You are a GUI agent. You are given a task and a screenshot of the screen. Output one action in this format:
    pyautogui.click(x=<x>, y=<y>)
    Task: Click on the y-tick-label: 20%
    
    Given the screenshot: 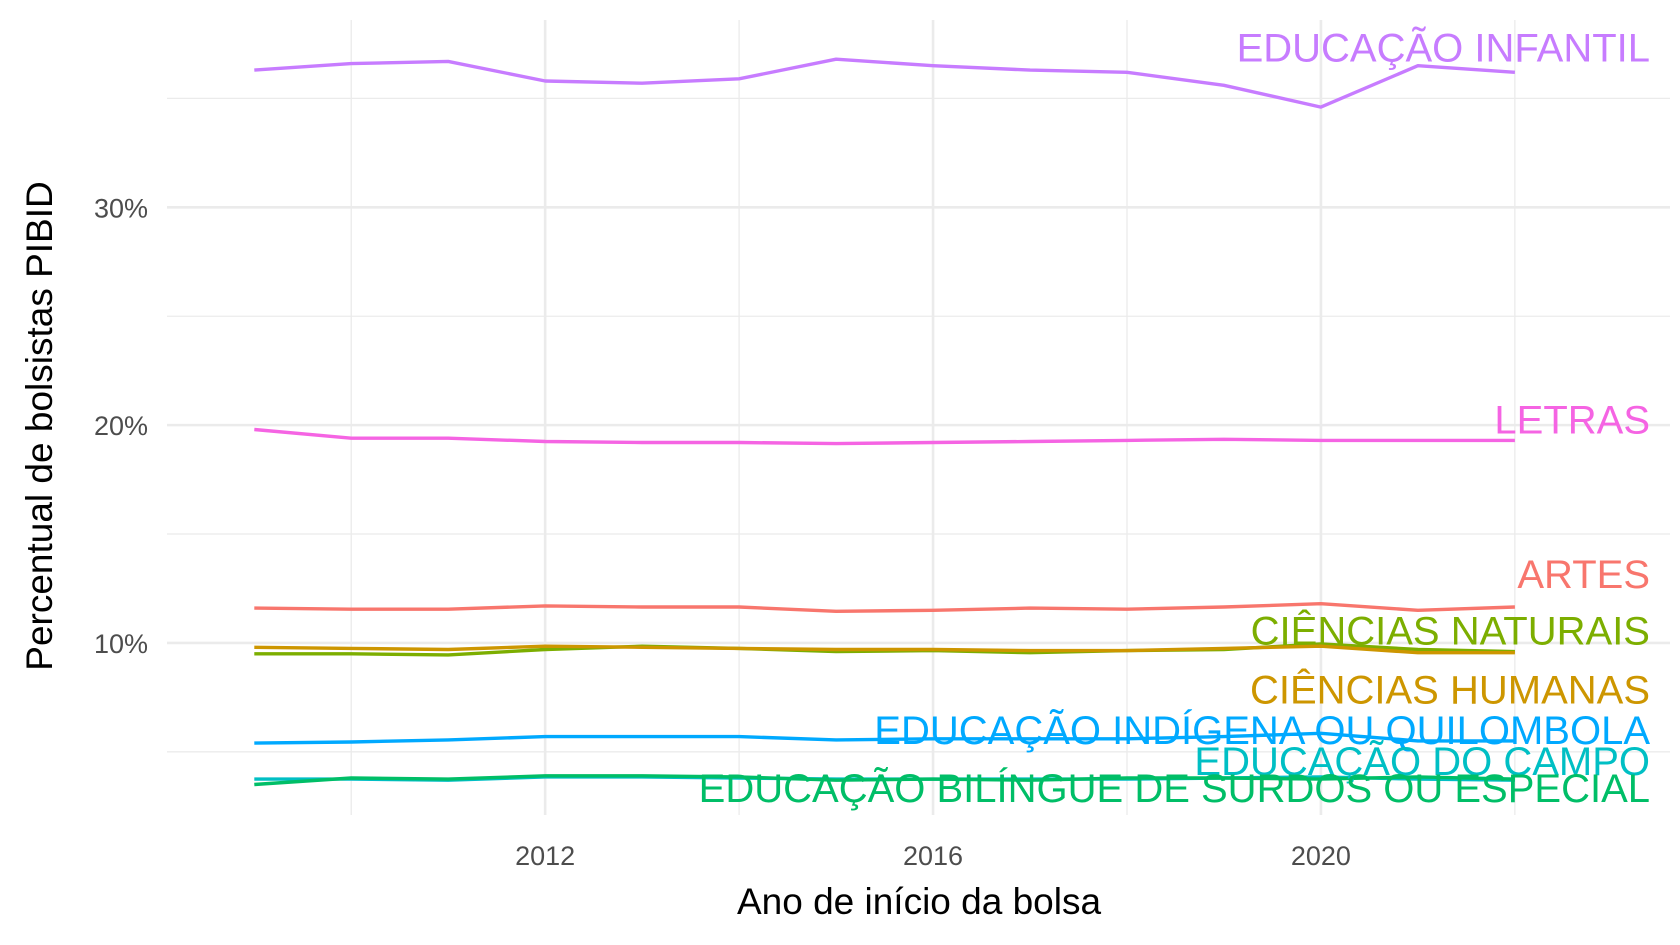 What is the action you would take?
    pyautogui.click(x=121, y=426)
    